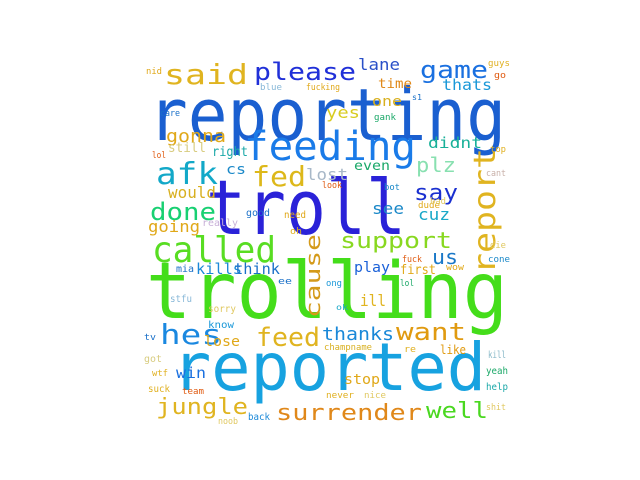  What do you see at coordinates (334, 284) in the screenshot?
I see `word-ong: ong` at bounding box center [334, 284].